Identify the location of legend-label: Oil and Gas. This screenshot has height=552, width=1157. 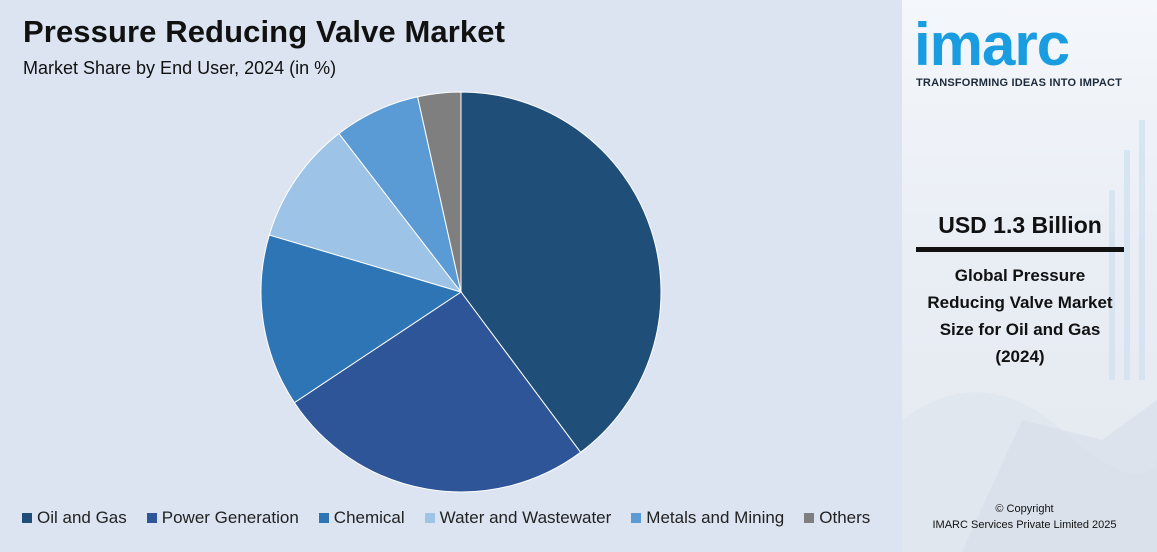
(82, 517).